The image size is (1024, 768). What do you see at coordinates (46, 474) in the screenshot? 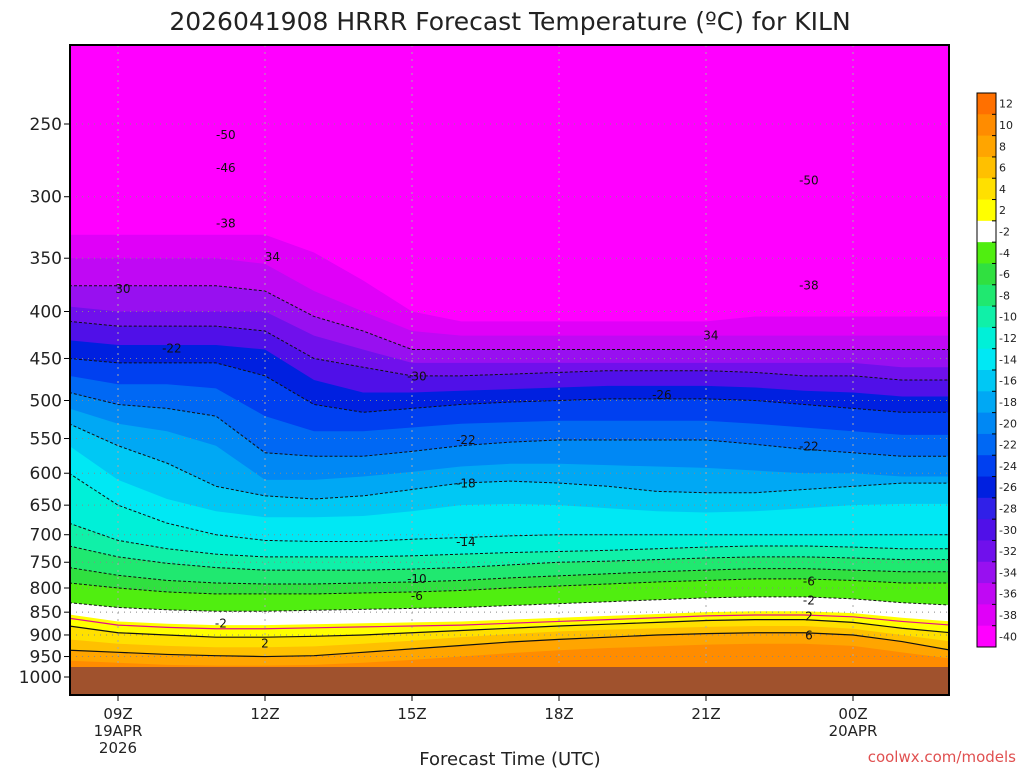
I see `y-tick-label: 600` at bounding box center [46, 474].